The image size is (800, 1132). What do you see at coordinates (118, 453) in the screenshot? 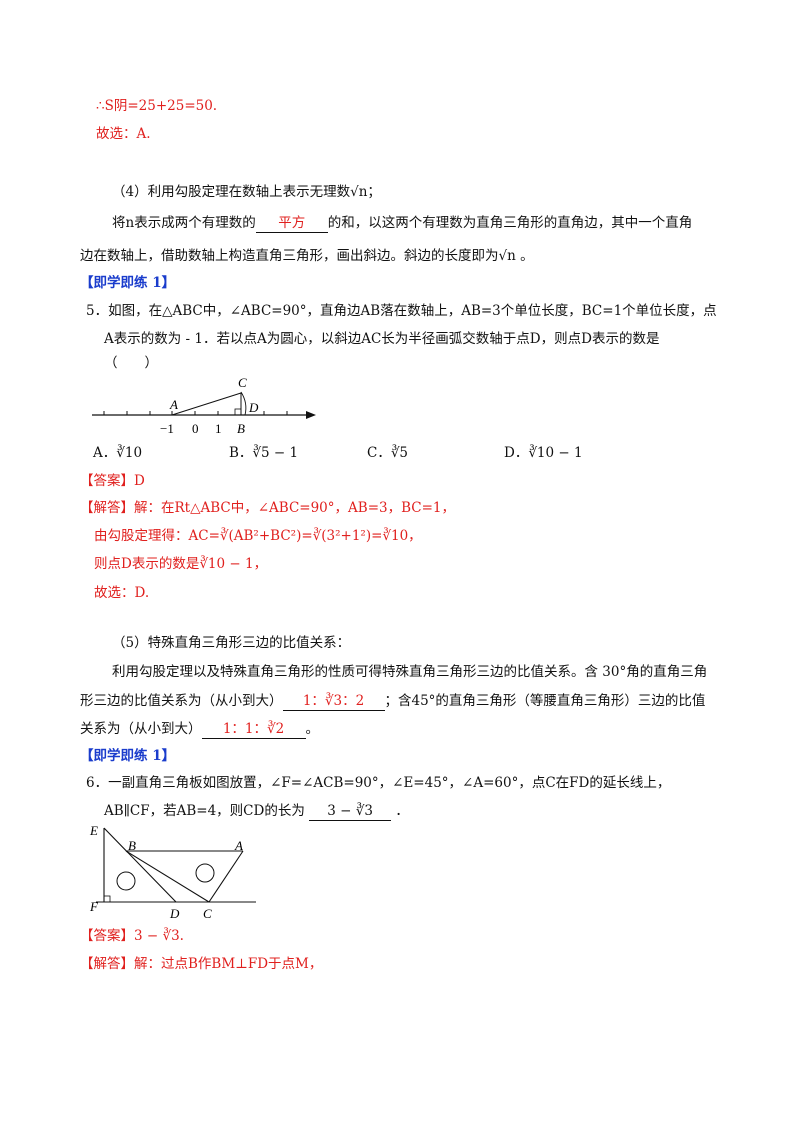
I see `option-a: A．∛10` at bounding box center [118, 453].